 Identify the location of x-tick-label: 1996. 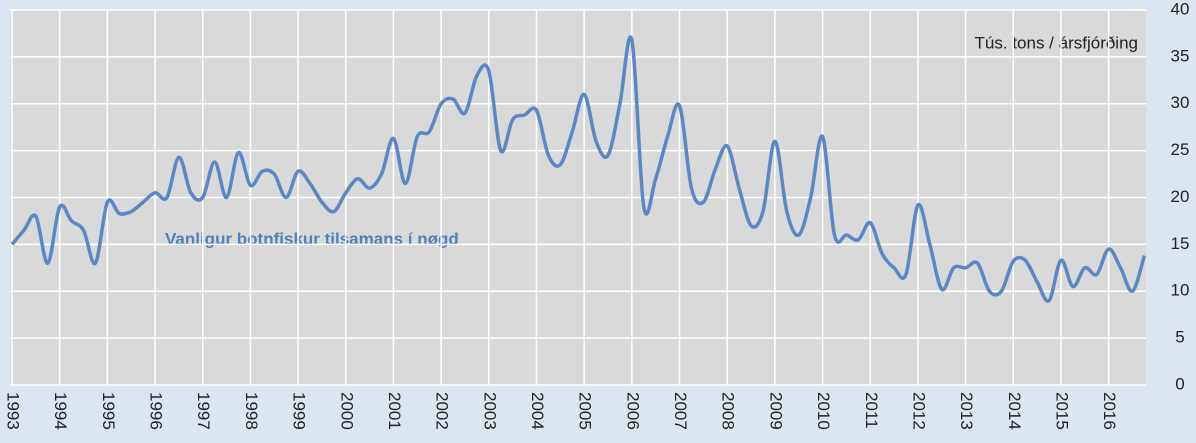
(156, 411).